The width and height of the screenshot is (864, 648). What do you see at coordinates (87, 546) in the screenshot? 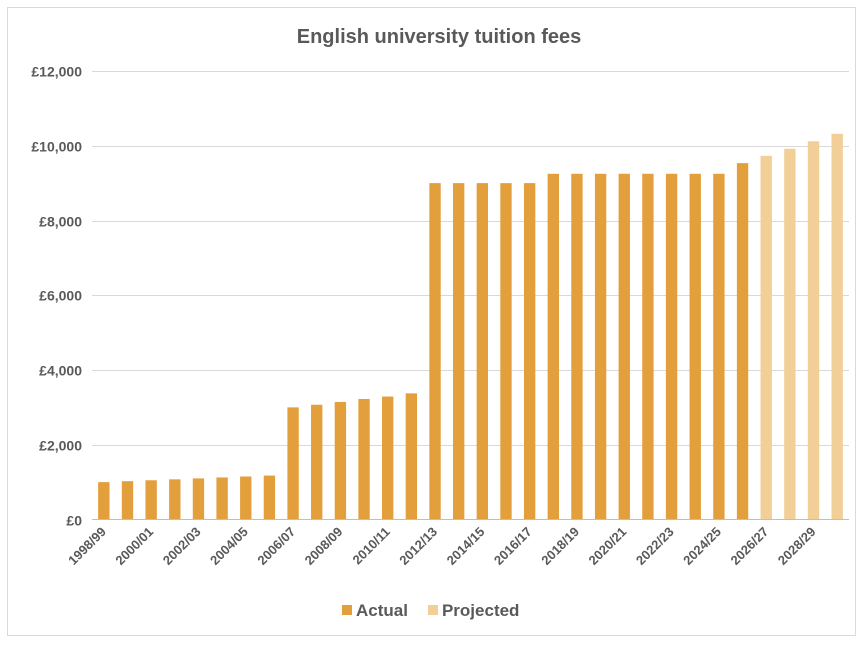
I see `x-tick-label: 1998/99` at bounding box center [87, 546].